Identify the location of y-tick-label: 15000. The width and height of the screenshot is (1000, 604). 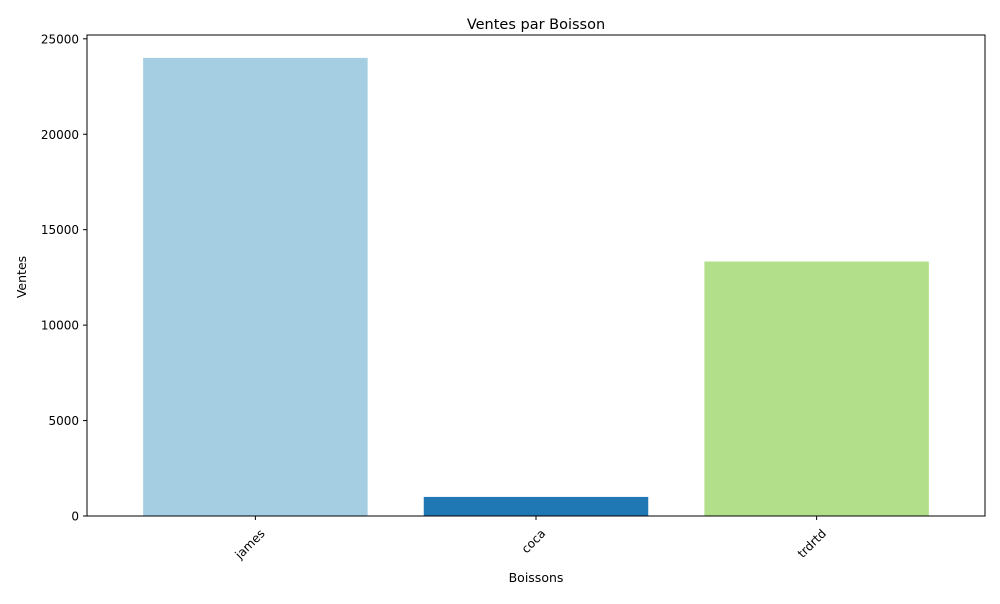
(60, 230).